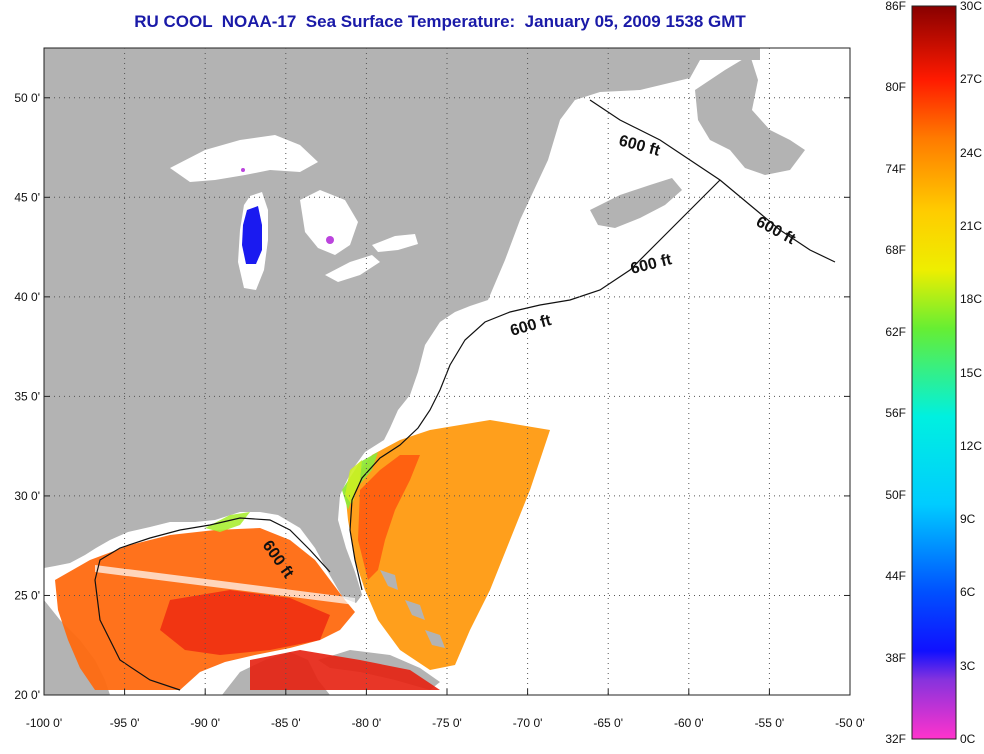  I want to click on lake-superior-sst, so click(243, 170).